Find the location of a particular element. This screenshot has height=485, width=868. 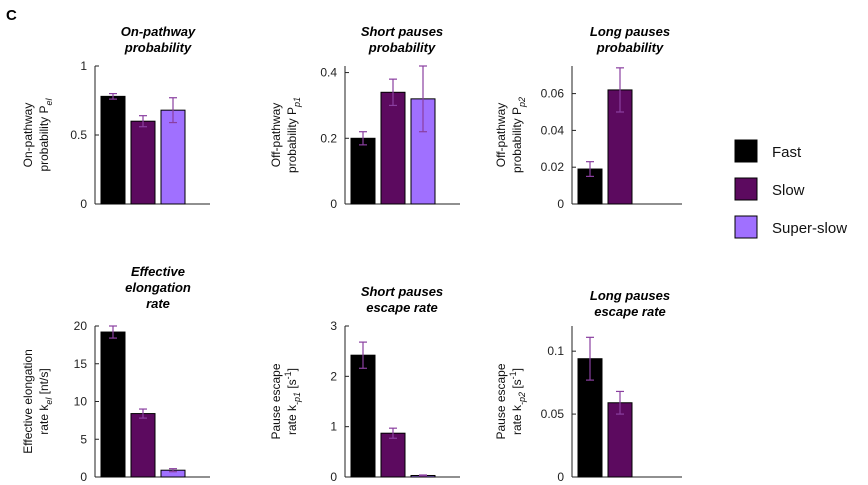

y-tick-label: 0.1 is located at coordinates (555, 351).